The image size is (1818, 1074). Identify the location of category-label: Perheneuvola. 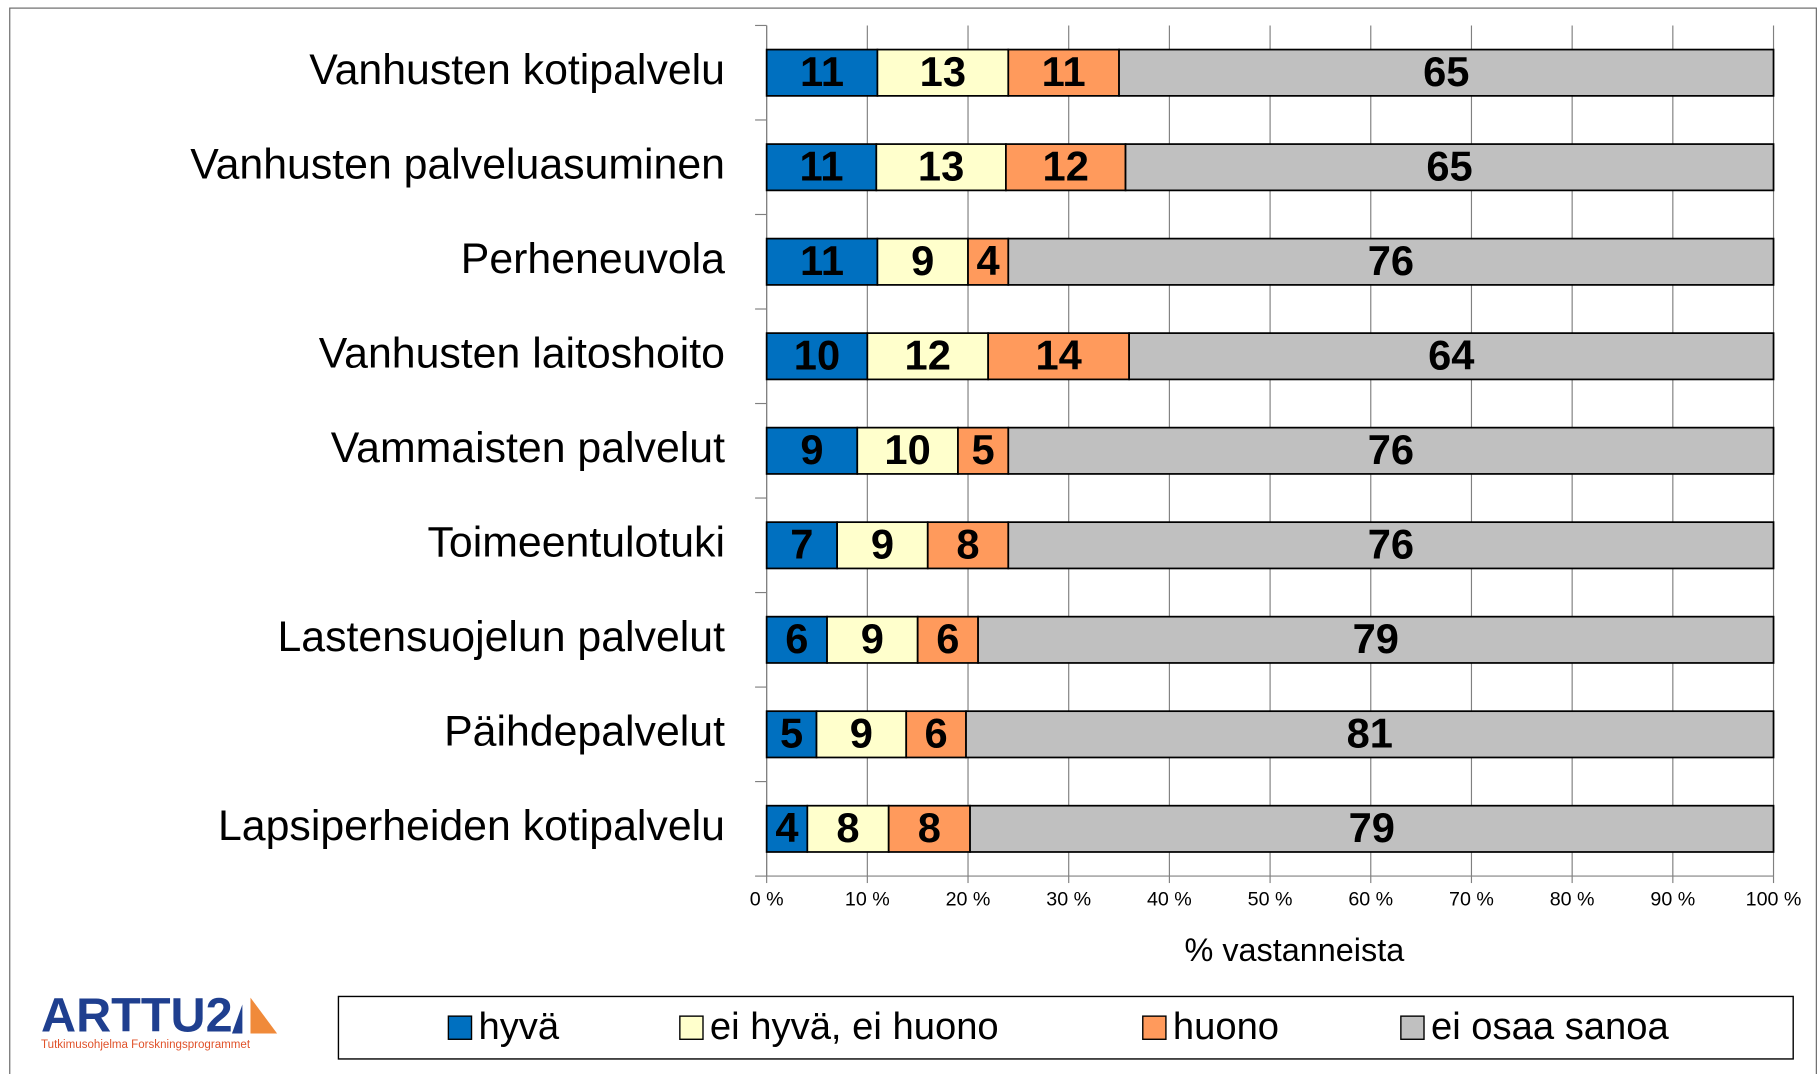
(593, 259).